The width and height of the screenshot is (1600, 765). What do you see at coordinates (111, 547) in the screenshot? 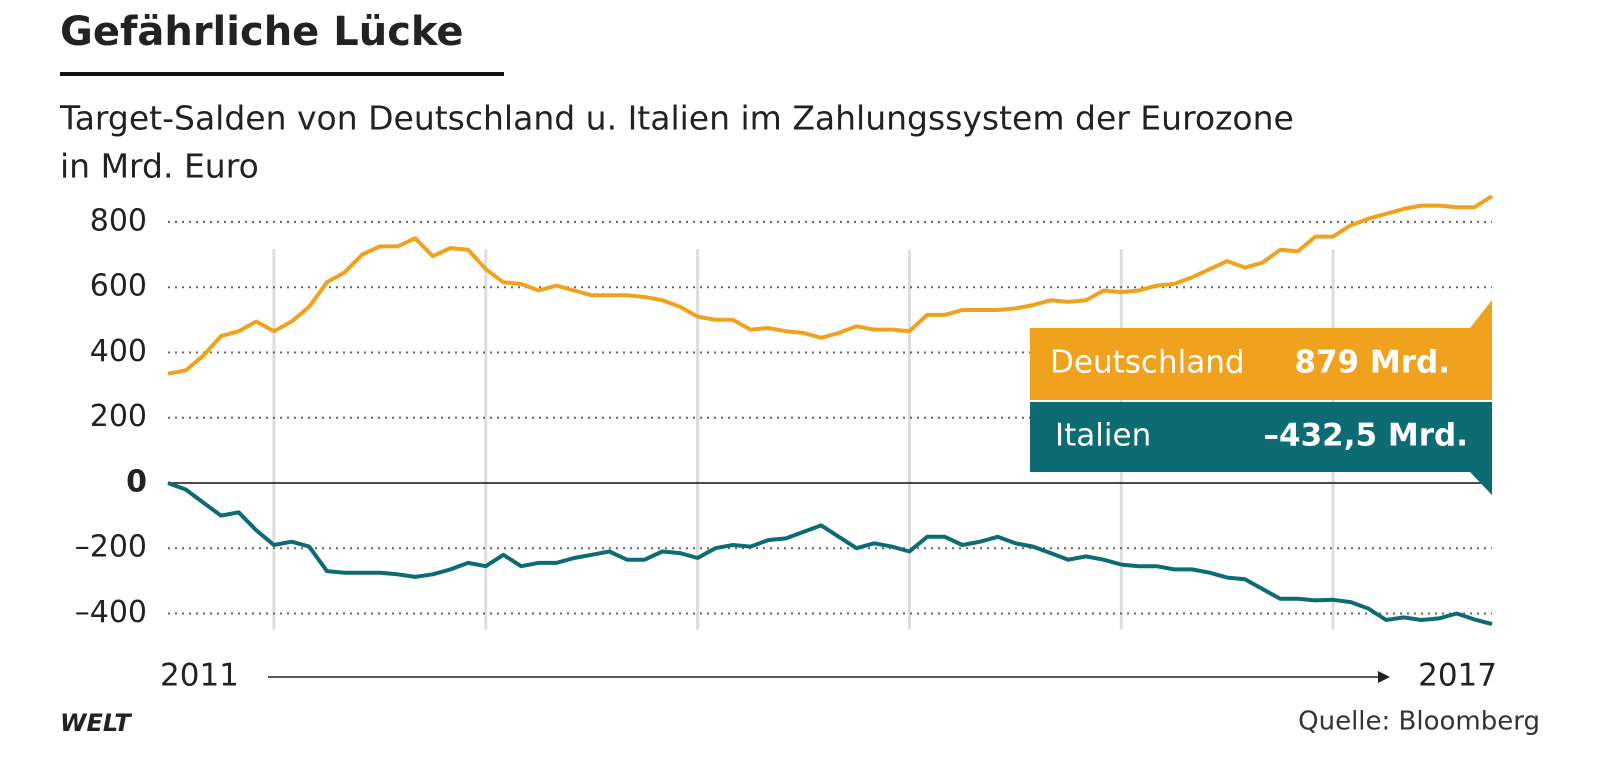
I see `y-tick-label: –200` at bounding box center [111, 547].